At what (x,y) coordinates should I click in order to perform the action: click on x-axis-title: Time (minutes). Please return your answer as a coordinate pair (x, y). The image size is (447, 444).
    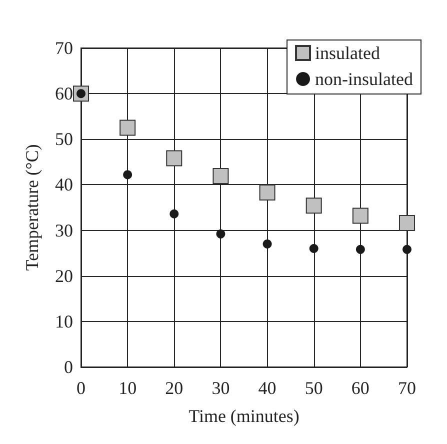
    Looking at the image, I should click on (244, 416).